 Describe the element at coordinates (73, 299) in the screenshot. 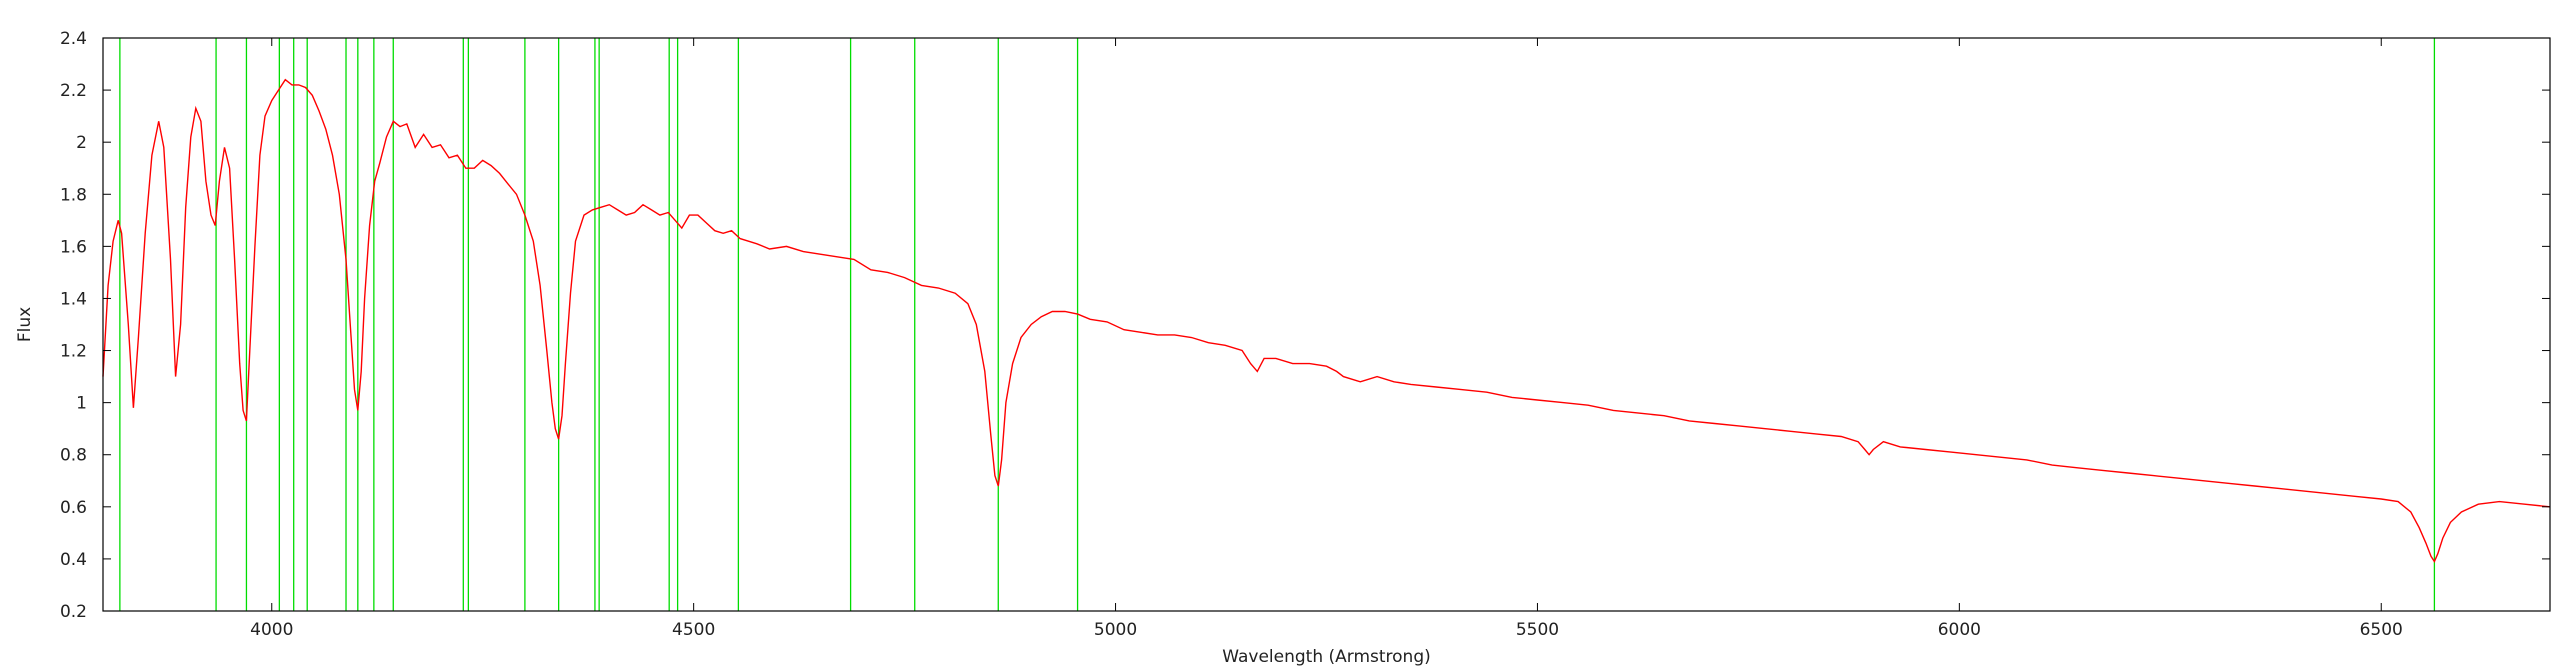

I see `y-tick-label-6: 1.4` at that location.